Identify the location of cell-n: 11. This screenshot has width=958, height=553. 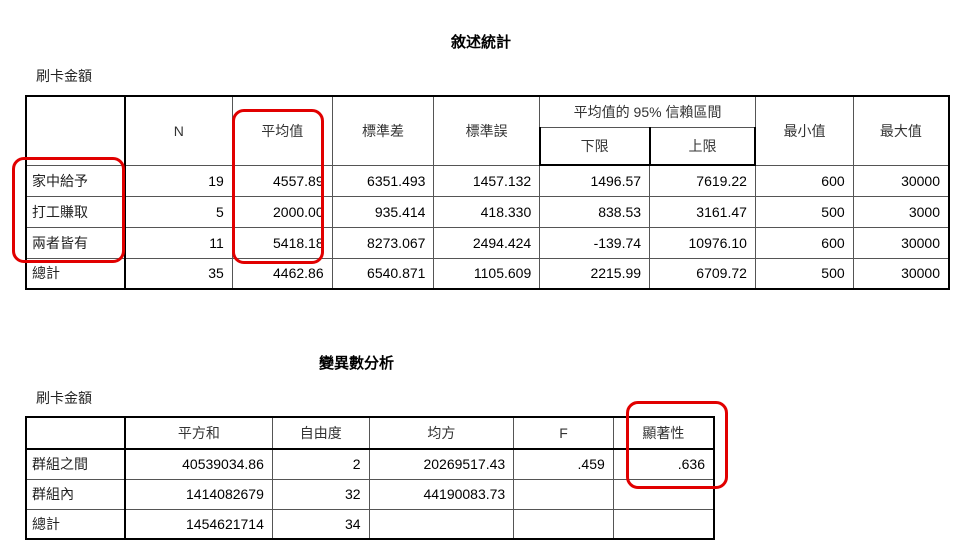
(178, 242).